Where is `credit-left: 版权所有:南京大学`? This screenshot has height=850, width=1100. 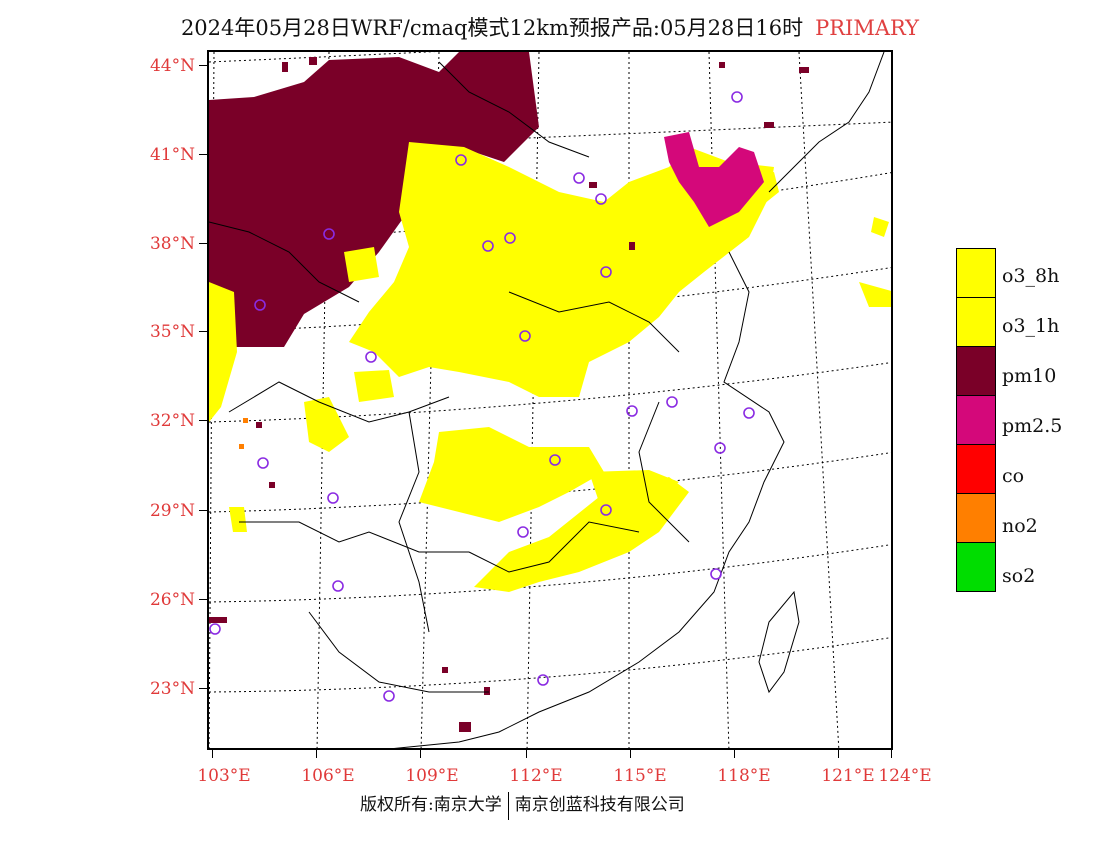
credit-left: 版权所有:南京大学 is located at coordinates (431, 805).